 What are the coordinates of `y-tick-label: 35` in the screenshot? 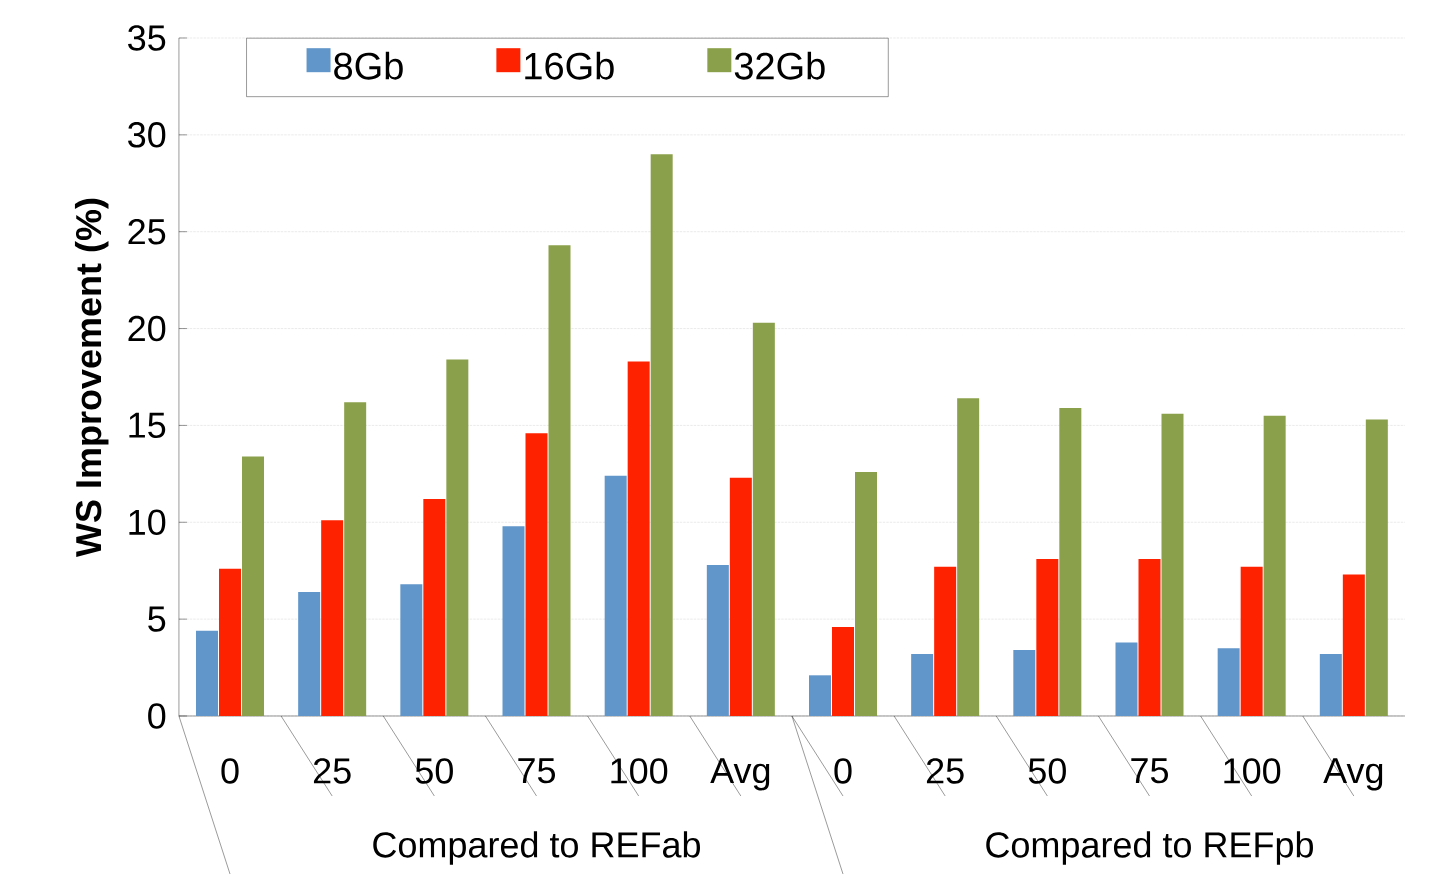 It's located at (147, 38).